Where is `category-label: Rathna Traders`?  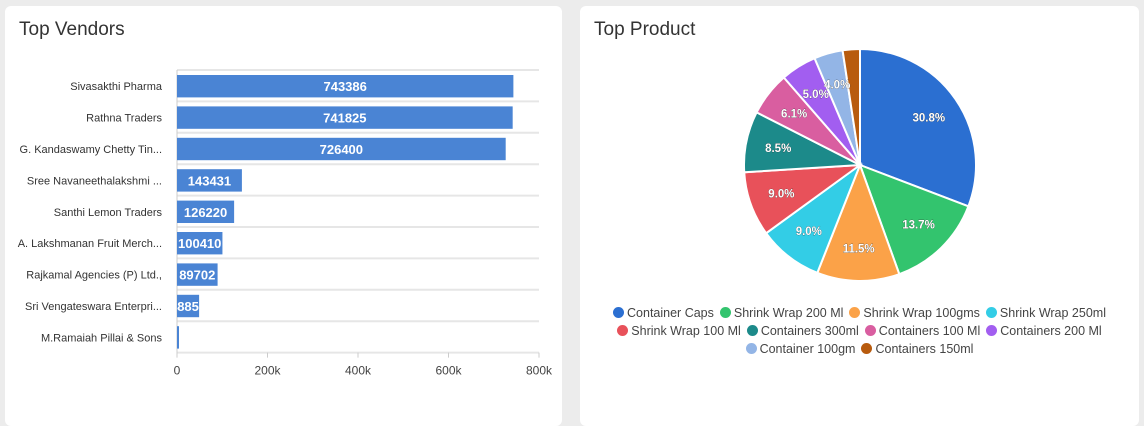
category-label: Rathna Traders is located at coordinates (124, 119).